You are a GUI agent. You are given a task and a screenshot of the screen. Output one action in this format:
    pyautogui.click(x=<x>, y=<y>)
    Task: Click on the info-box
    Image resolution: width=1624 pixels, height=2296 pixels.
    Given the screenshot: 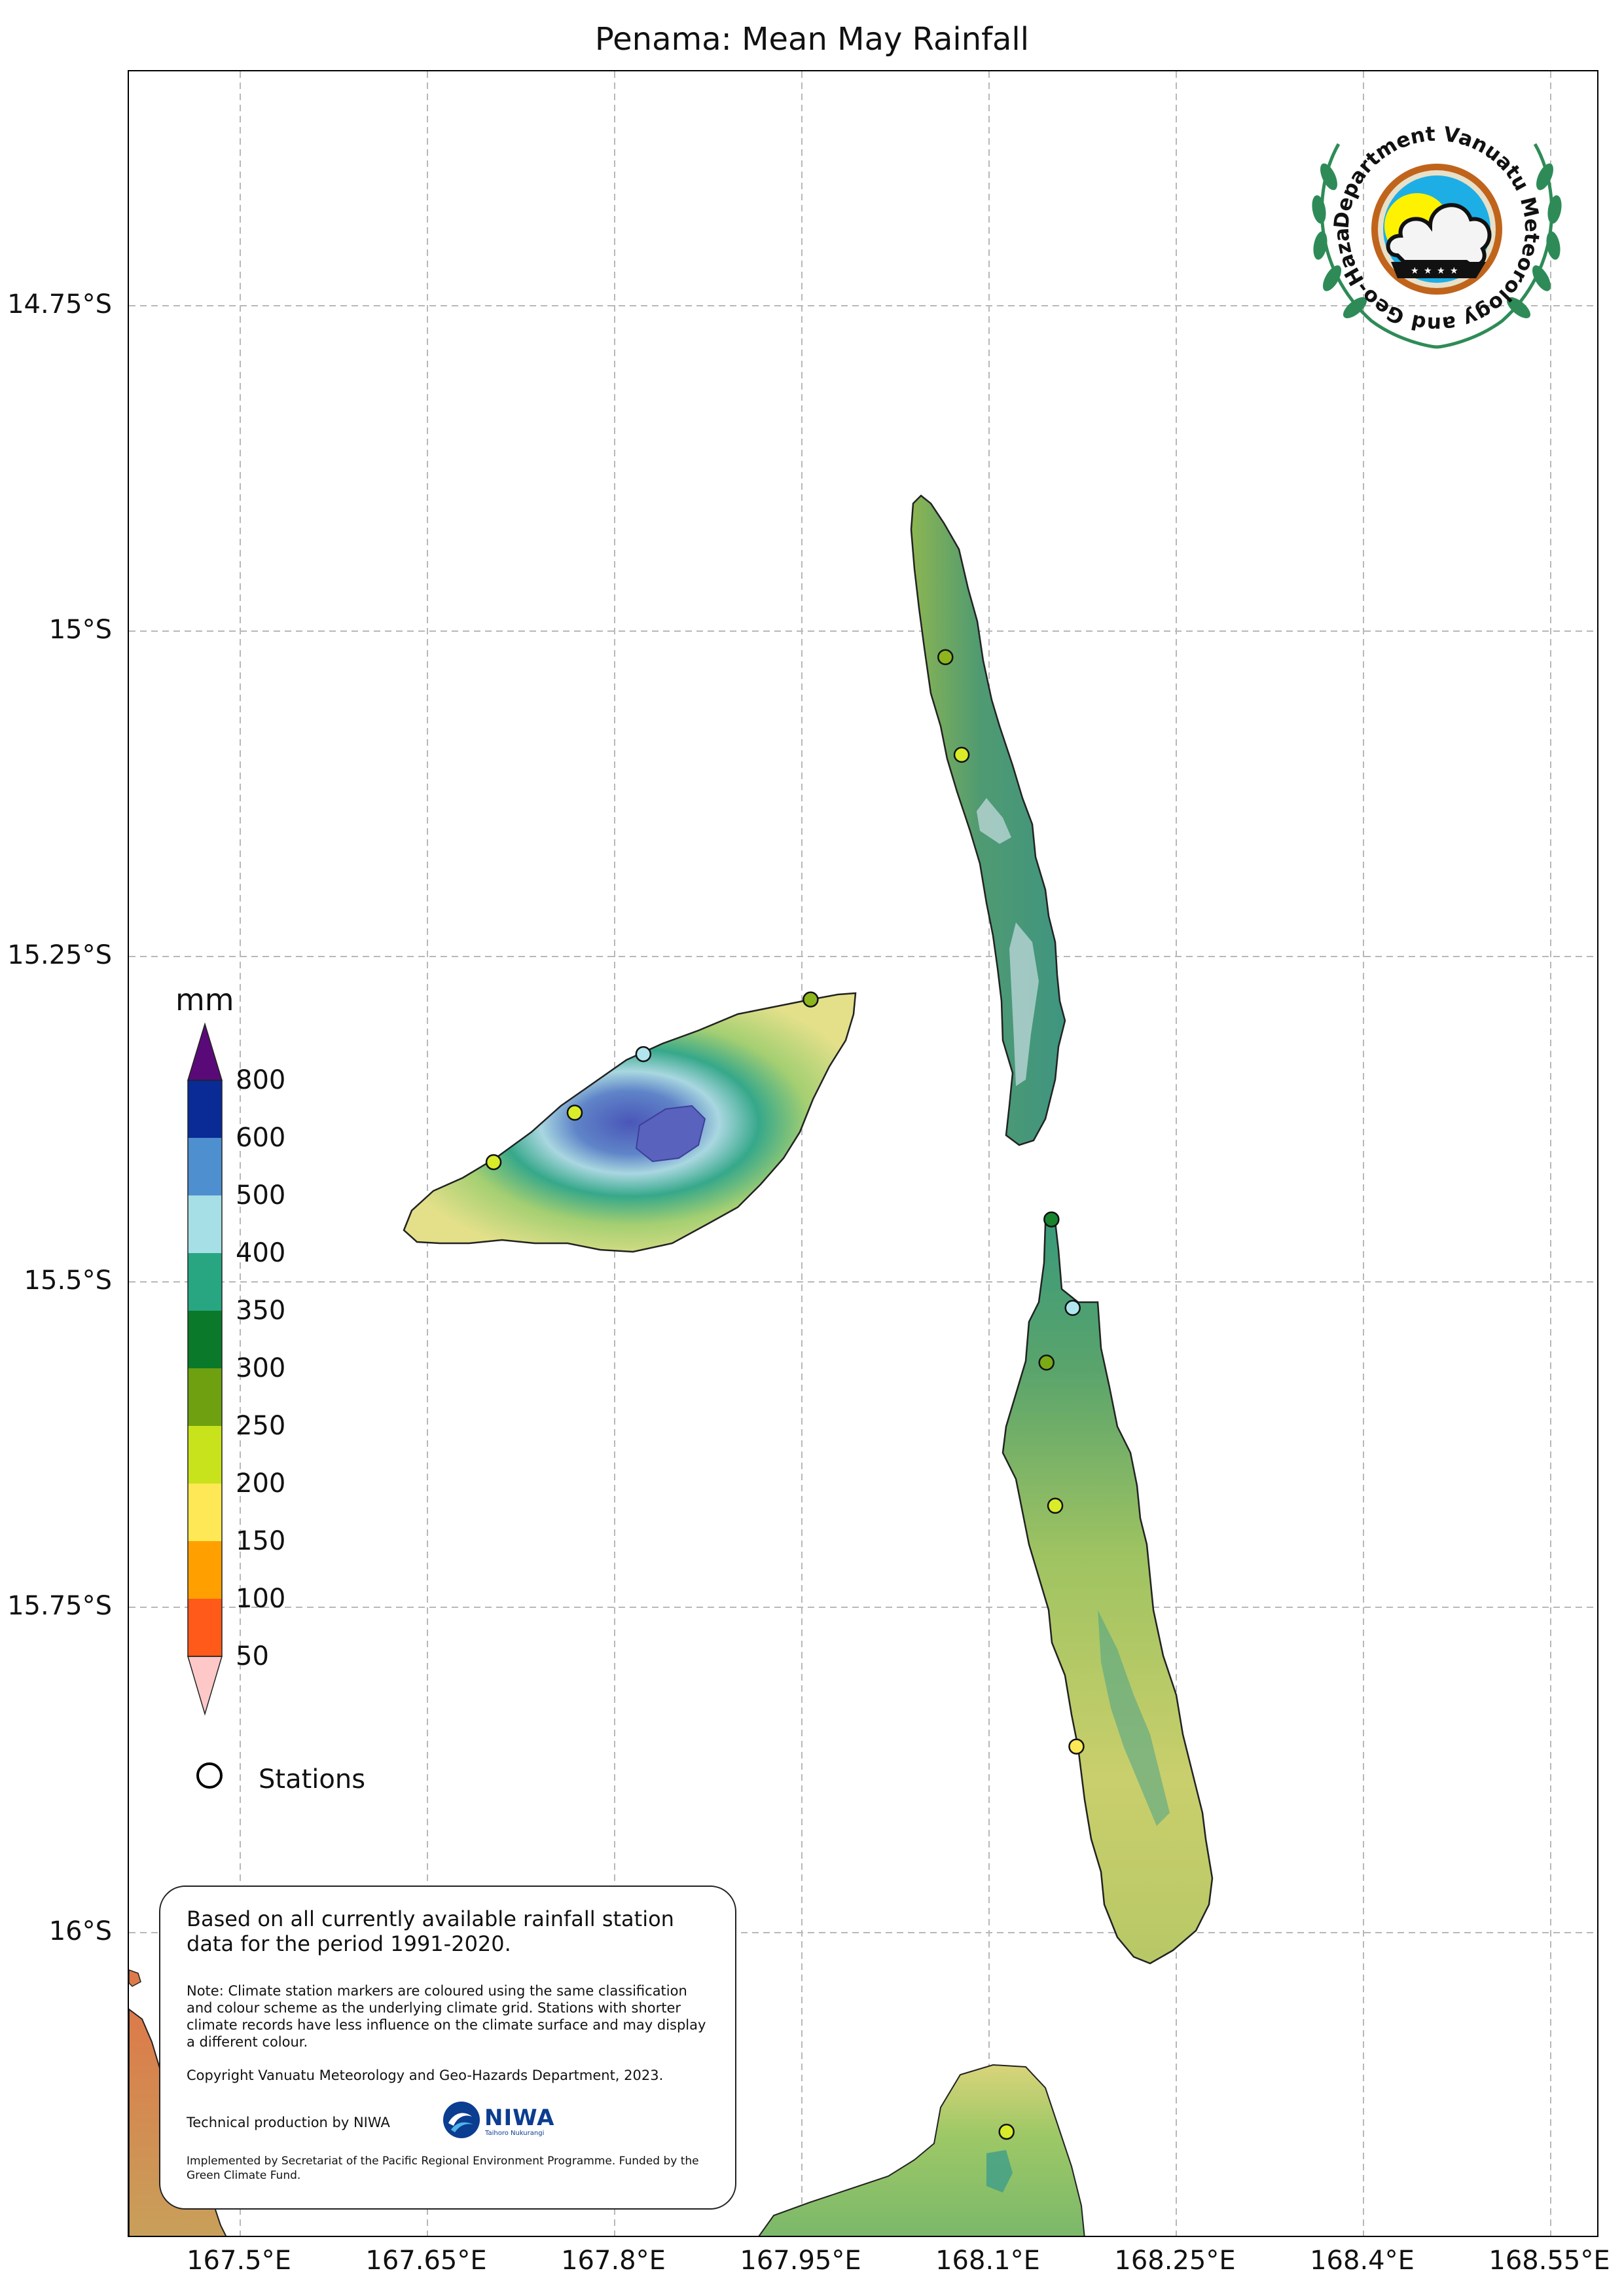 What is the action you would take?
    pyautogui.click(x=447, y=2048)
    